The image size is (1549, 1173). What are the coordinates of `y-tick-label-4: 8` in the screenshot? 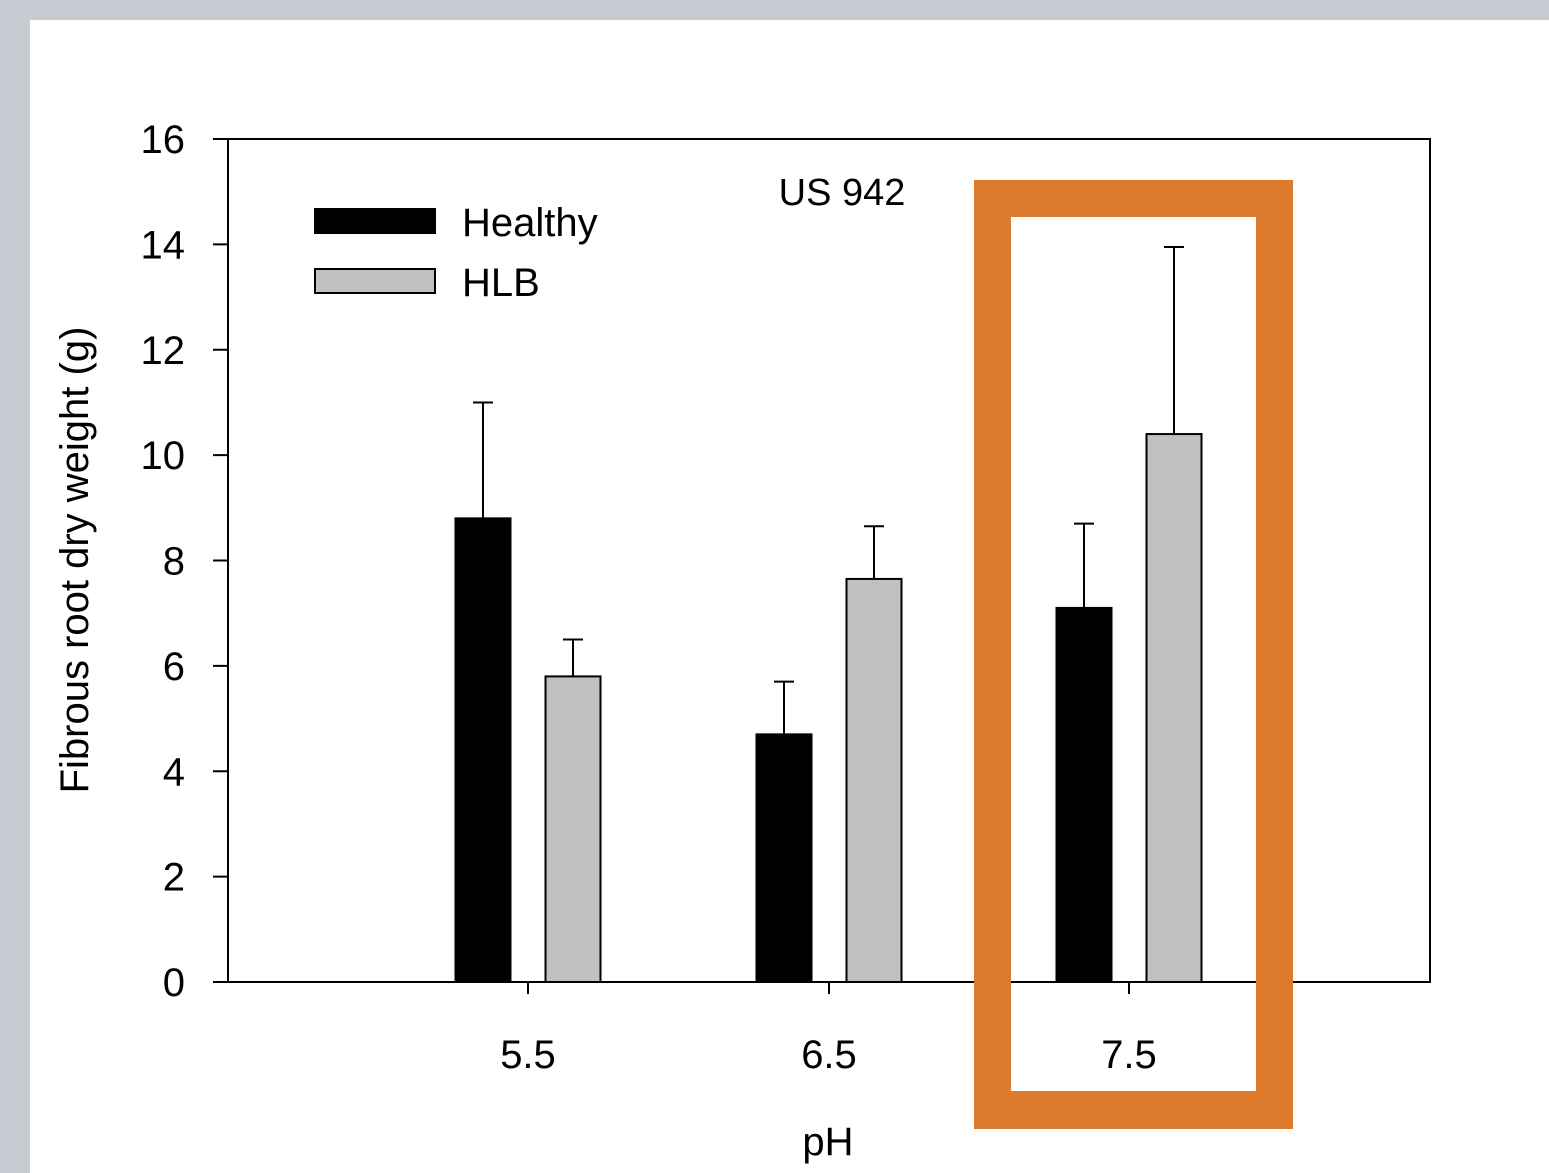 It's located at (174, 562).